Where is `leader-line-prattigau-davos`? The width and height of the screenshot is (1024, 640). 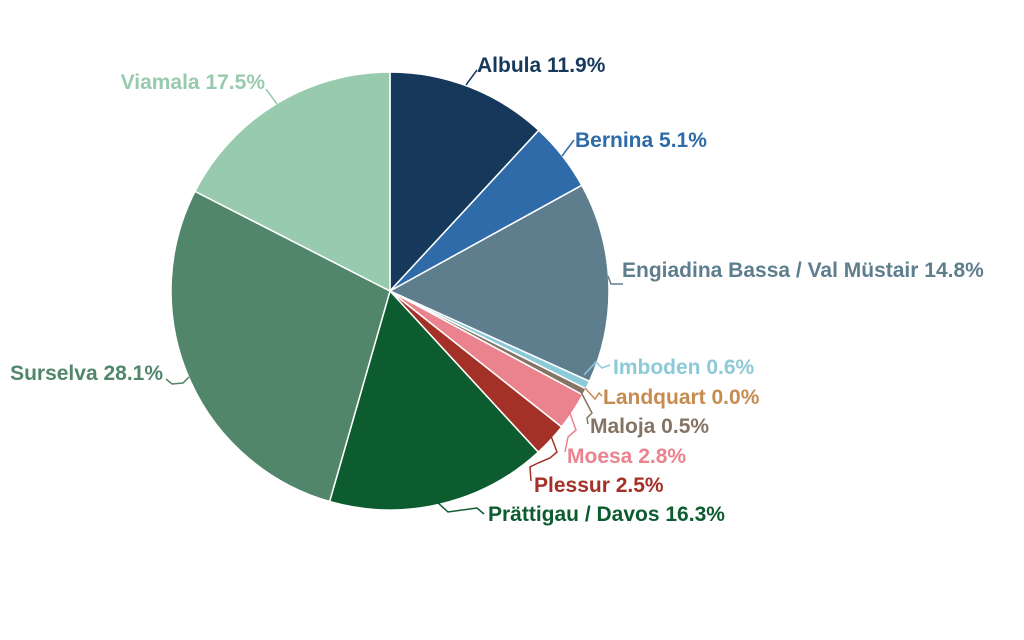 leader-line-prattigau-davos is located at coordinates (460, 508).